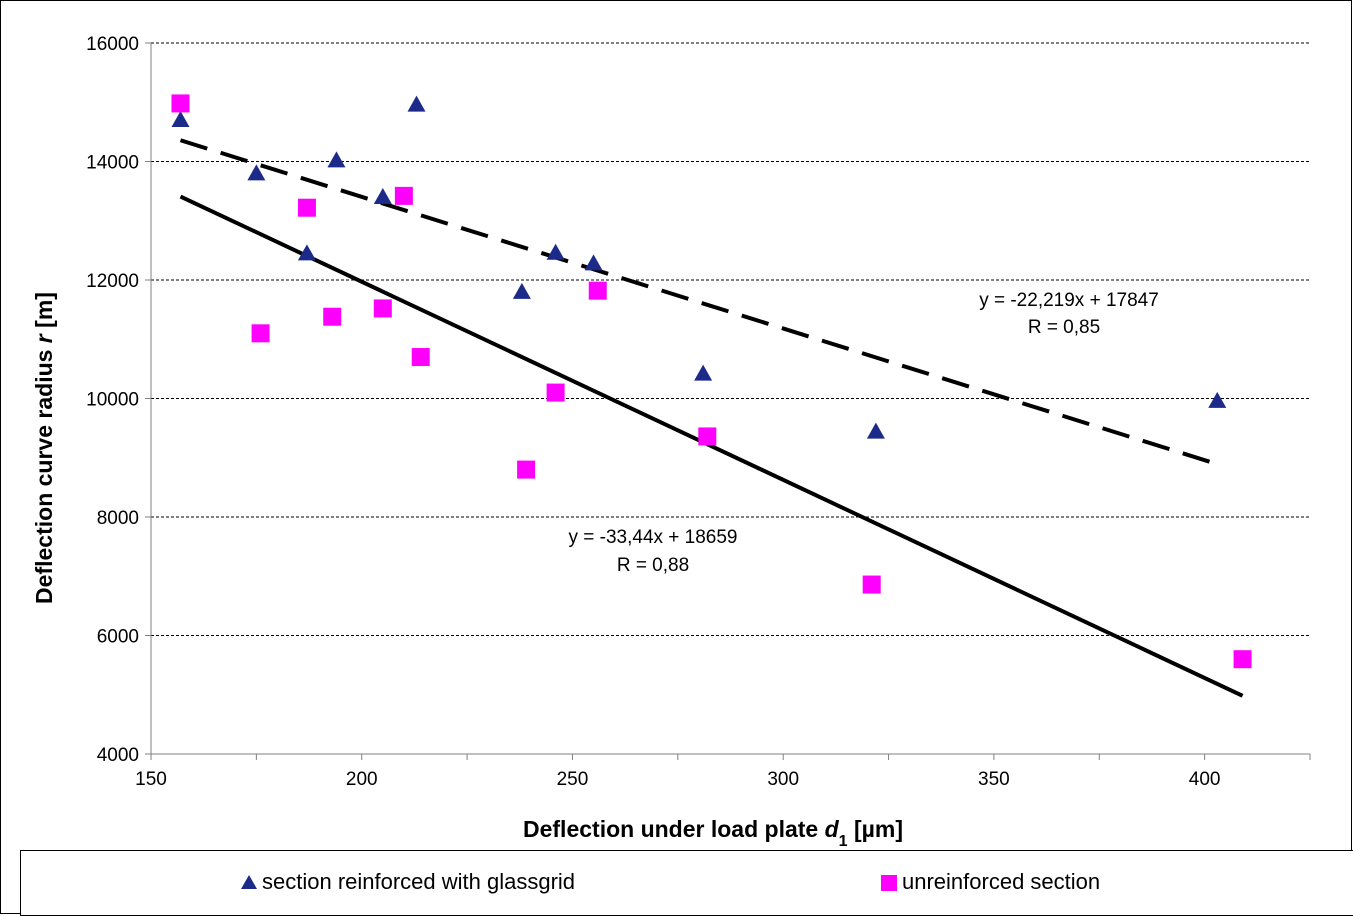 The height and width of the screenshot is (916, 1353). I want to click on legend-item-unreinforced: unreinforced section, so click(989, 882).